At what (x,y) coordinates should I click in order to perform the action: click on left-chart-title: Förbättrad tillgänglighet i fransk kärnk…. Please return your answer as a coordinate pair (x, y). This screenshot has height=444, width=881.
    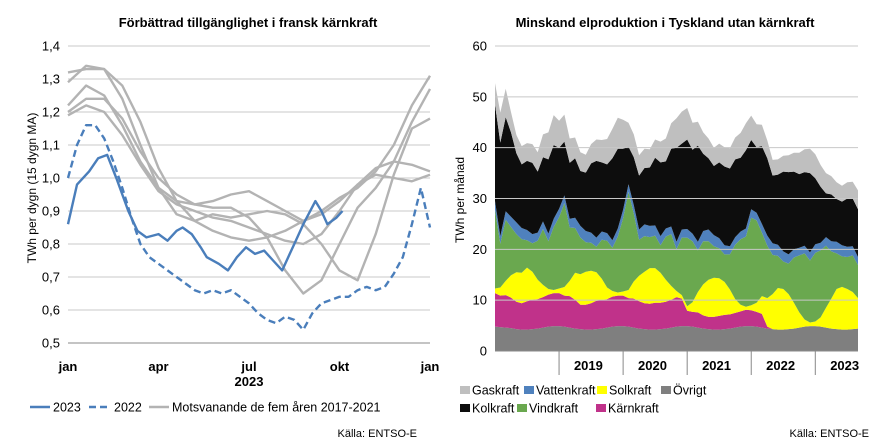
    Looking at the image, I should click on (248, 22).